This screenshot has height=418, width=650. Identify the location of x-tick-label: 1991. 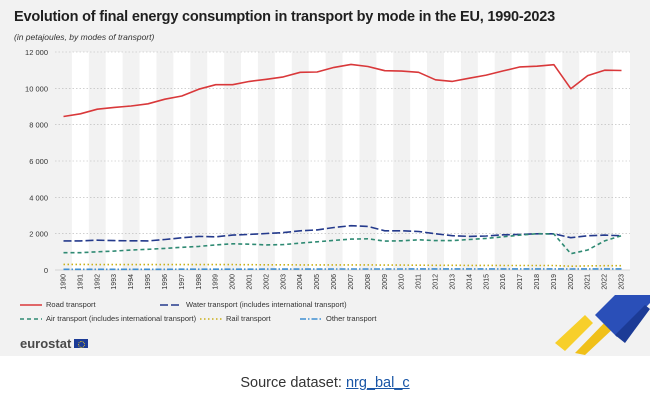
(80, 282).